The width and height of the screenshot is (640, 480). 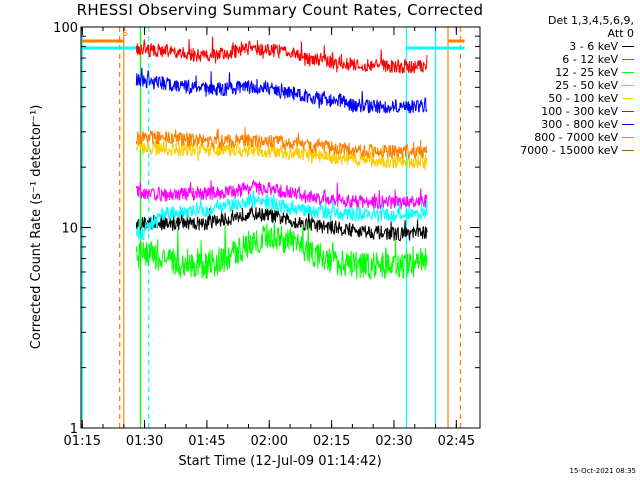 What do you see at coordinates (281, 143) in the screenshot?
I see `series-line-800-7000-kev` at bounding box center [281, 143].